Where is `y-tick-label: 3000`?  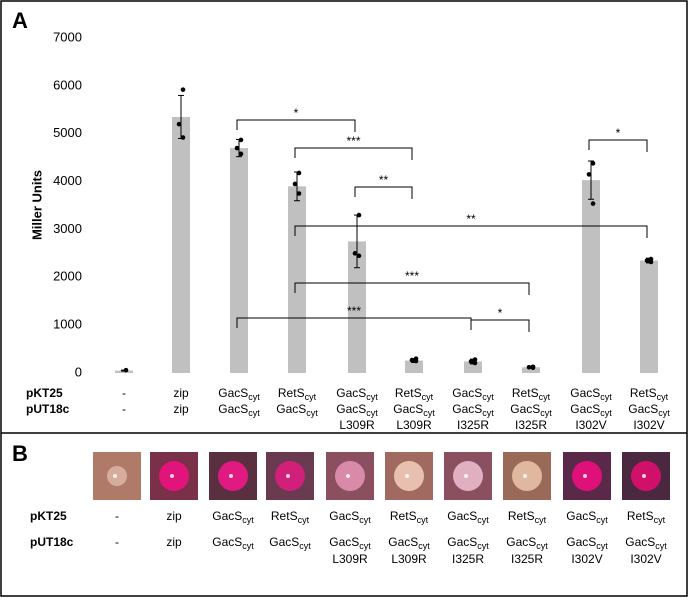
y-tick-label: 3000 is located at coordinates (67, 228).